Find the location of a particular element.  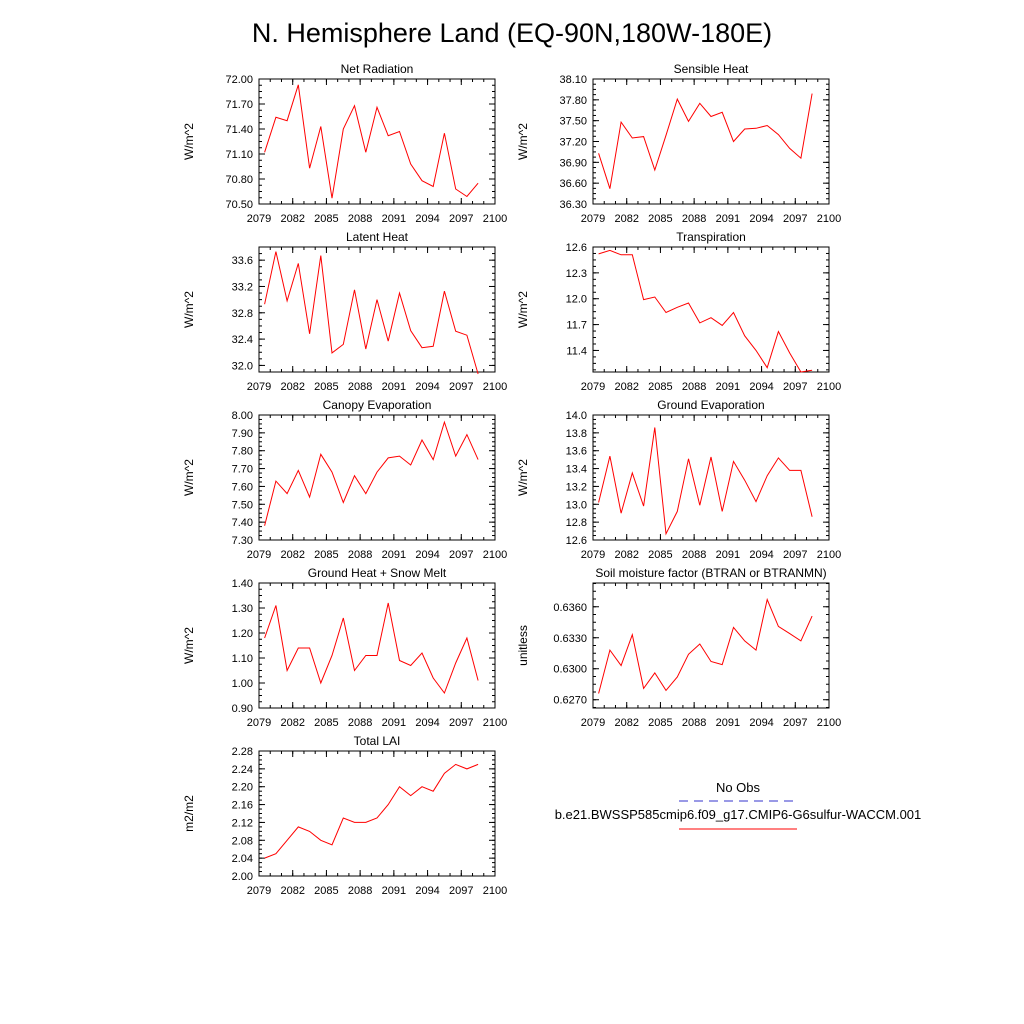

y-tick-label: 7.60 is located at coordinates (242, 487).